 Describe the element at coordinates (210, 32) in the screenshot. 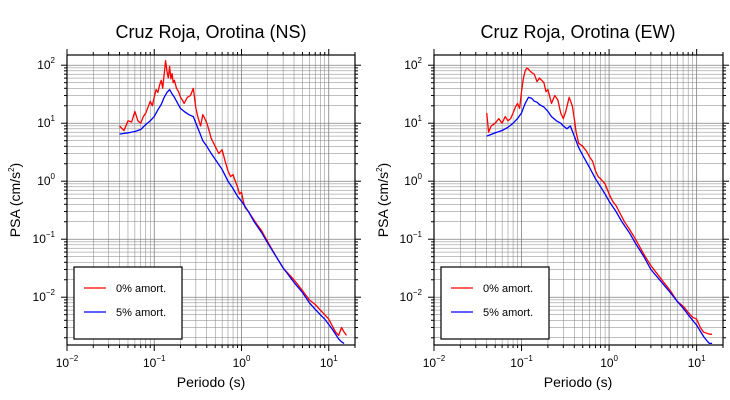

I see `chart-title: Cruz Roja, Orotina (NS)` at that location.